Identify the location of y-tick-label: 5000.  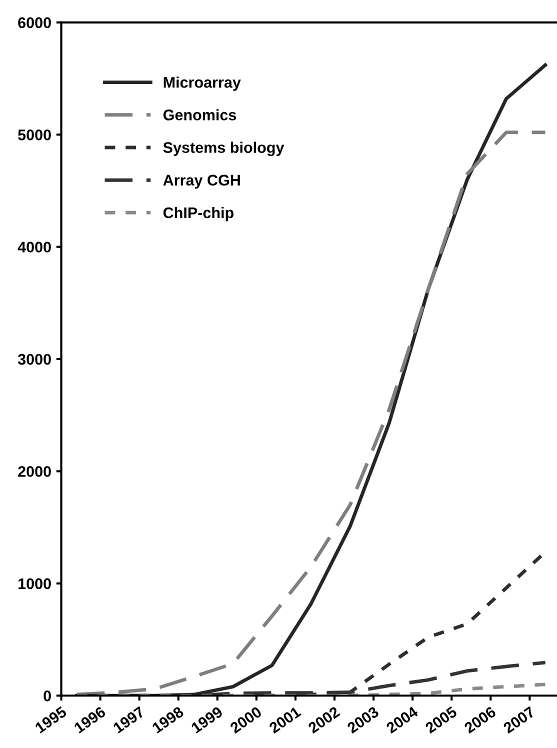
(34, 135).